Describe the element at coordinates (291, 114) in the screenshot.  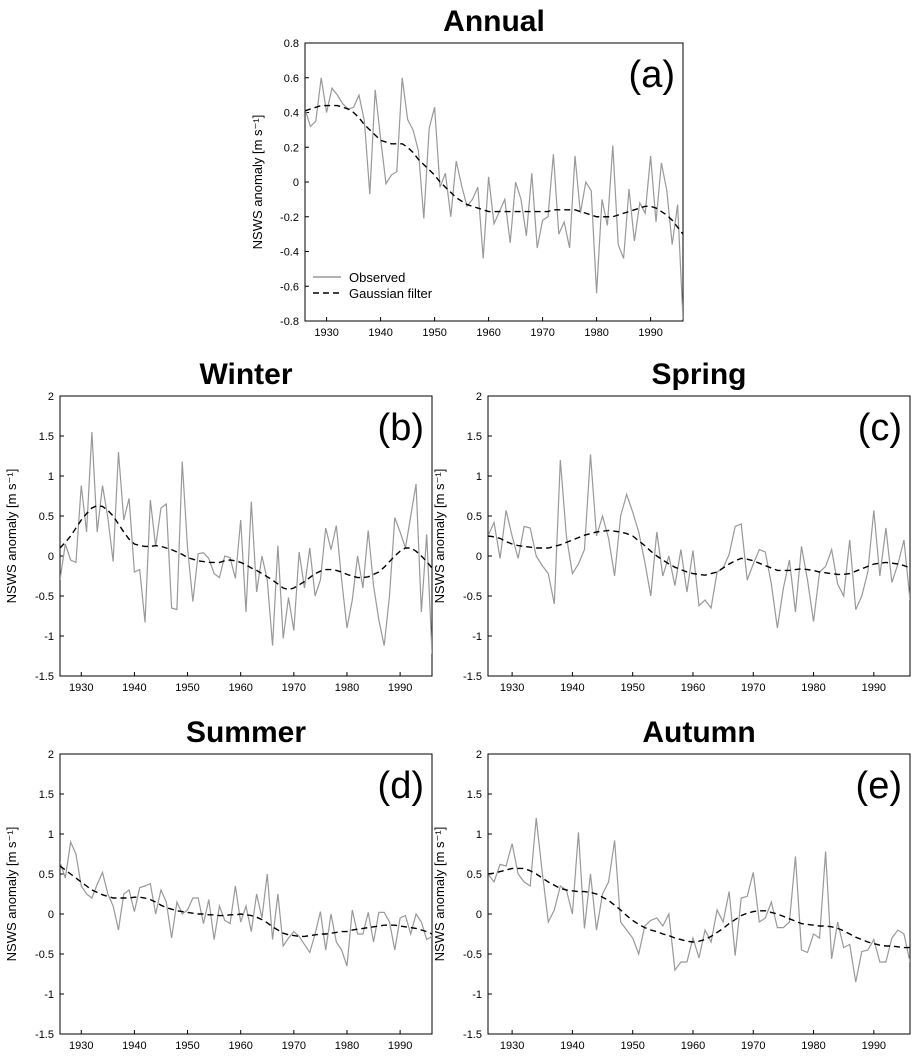
I see `y-tick-label: 0.4` at that location.